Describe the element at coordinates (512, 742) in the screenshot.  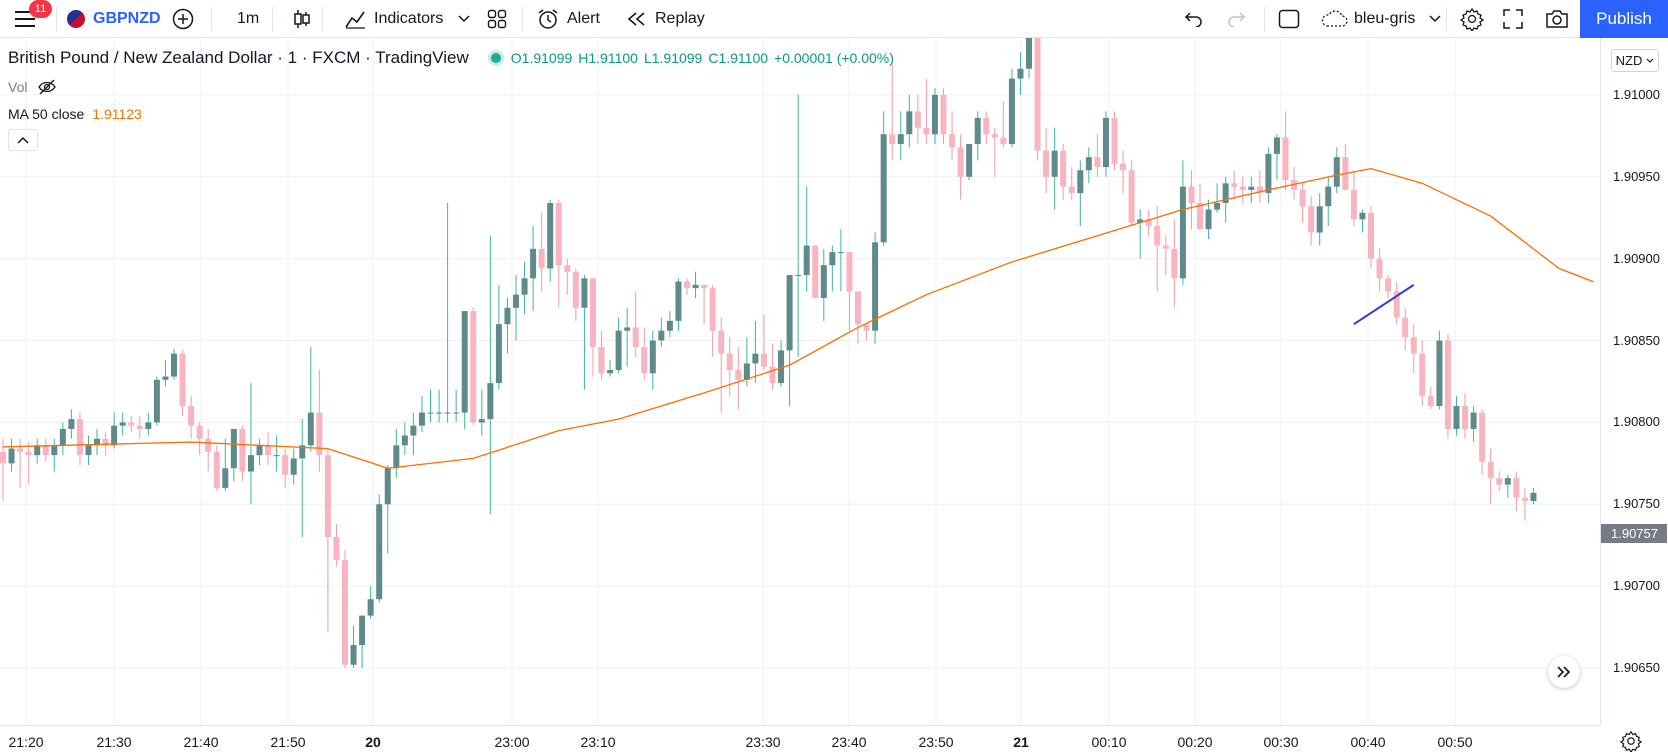
I see `time-tick-label: 23:00` at that location.